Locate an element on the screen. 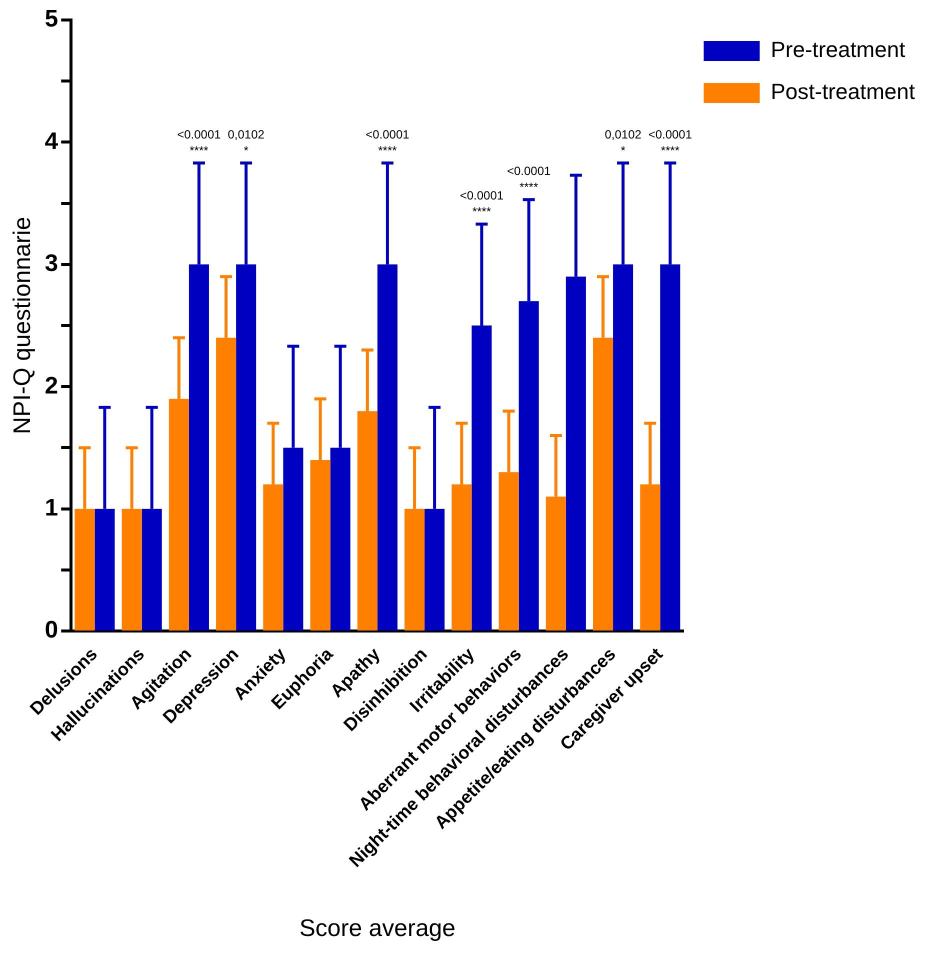 Image resolution: width=935 pixels, height=958 pixels. y-tick-label: 4 is located at coordinates (51, 141).